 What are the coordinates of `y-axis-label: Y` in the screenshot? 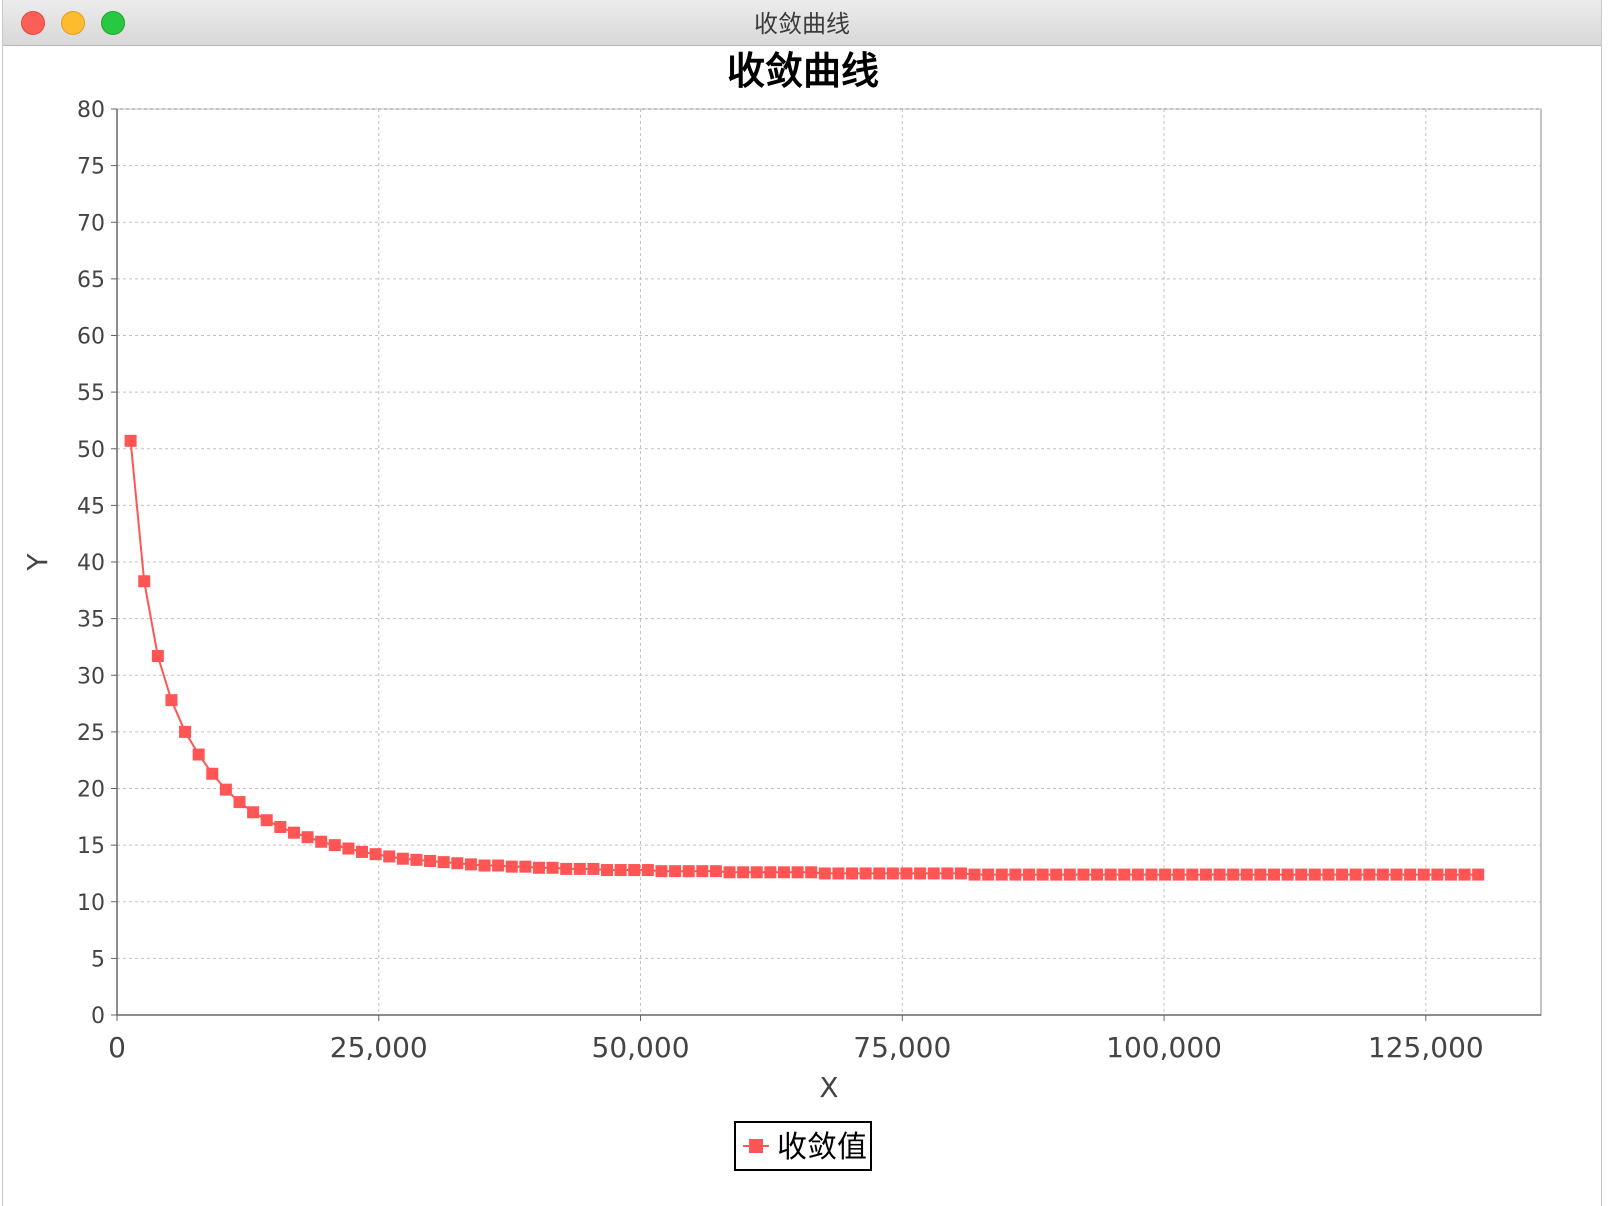 It's located at (37, 562).